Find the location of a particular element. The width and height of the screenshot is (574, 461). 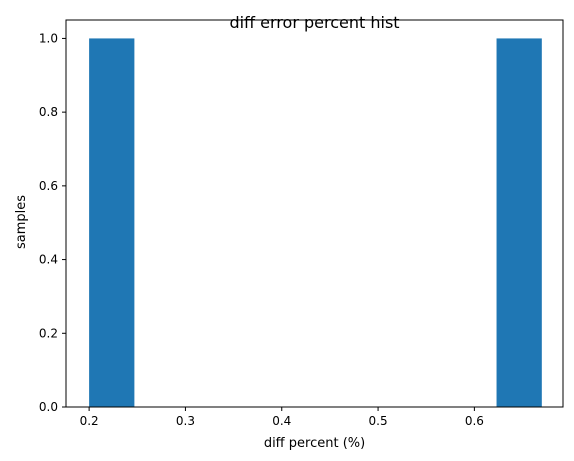

y-axis-label: samples is located at coordinates (21, 222).